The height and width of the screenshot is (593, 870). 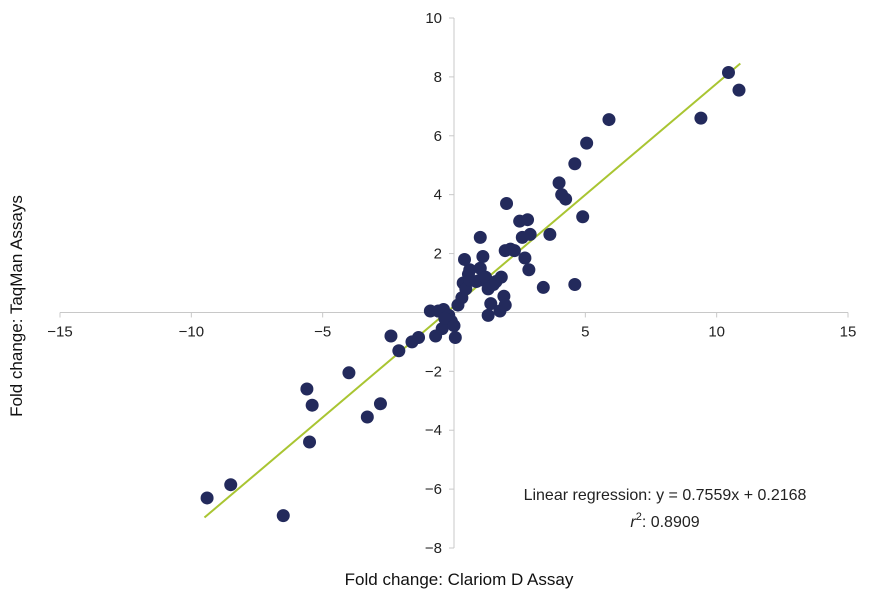 I want to click on x-tick-label: −10, so click(x=191, y=331).